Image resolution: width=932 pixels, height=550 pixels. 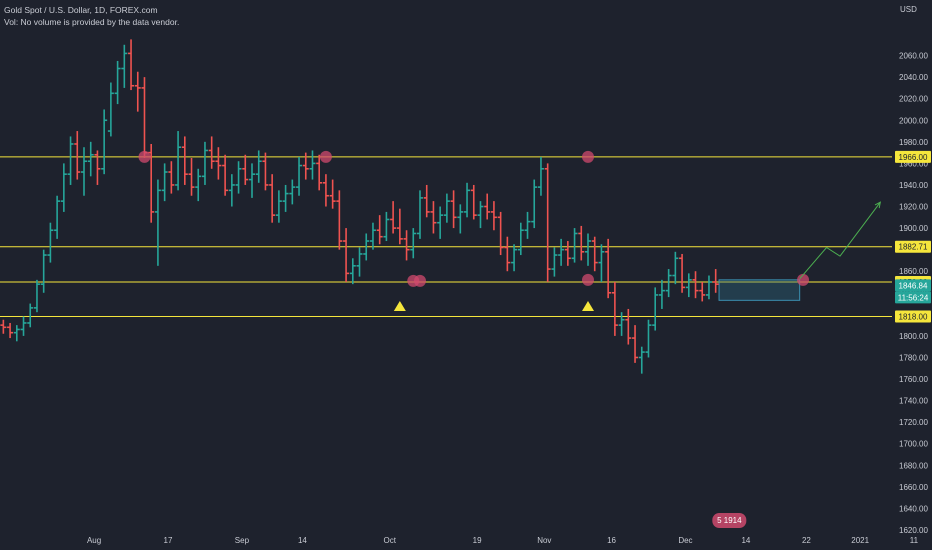 I want to click on x-tick-label: 11, so click(x=914, y=540).